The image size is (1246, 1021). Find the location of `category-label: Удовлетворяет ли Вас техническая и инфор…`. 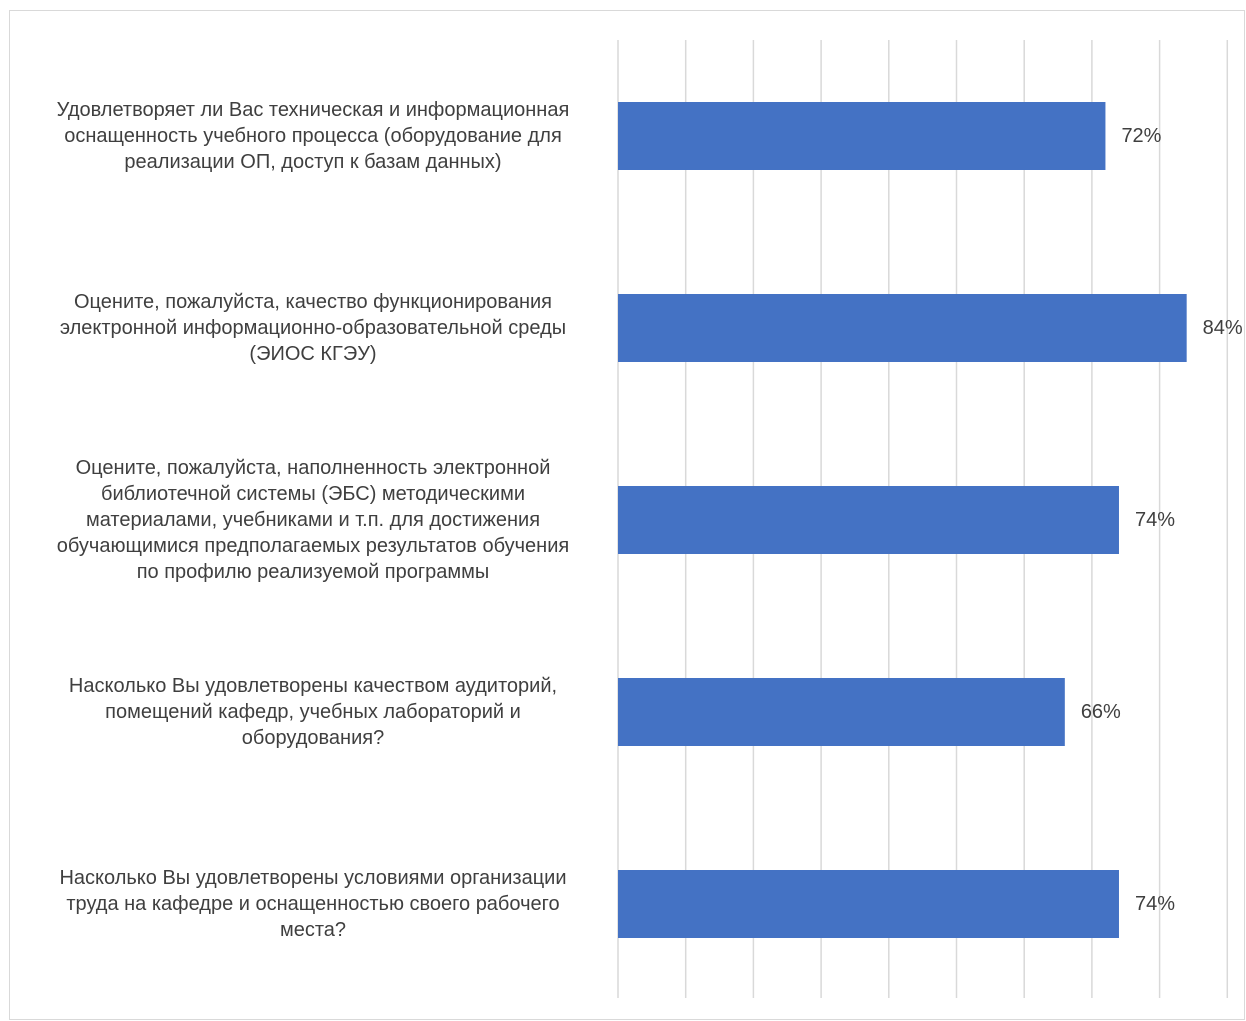

category-label: Удовлетворяет ли Вас техническая и инфор… is located at coordinates (313, 136).